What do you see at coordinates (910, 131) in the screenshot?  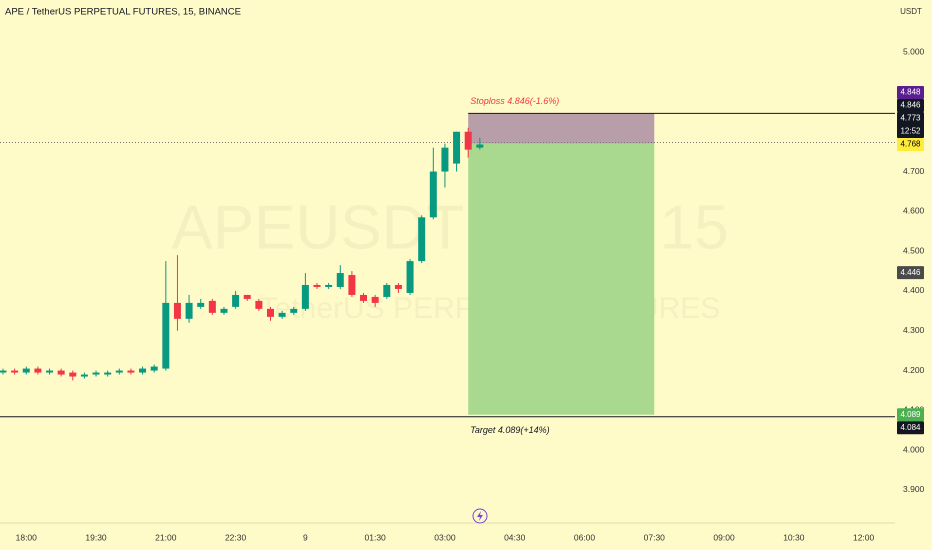 I see `countdown: 12:52` at bounding box center [910, 131].